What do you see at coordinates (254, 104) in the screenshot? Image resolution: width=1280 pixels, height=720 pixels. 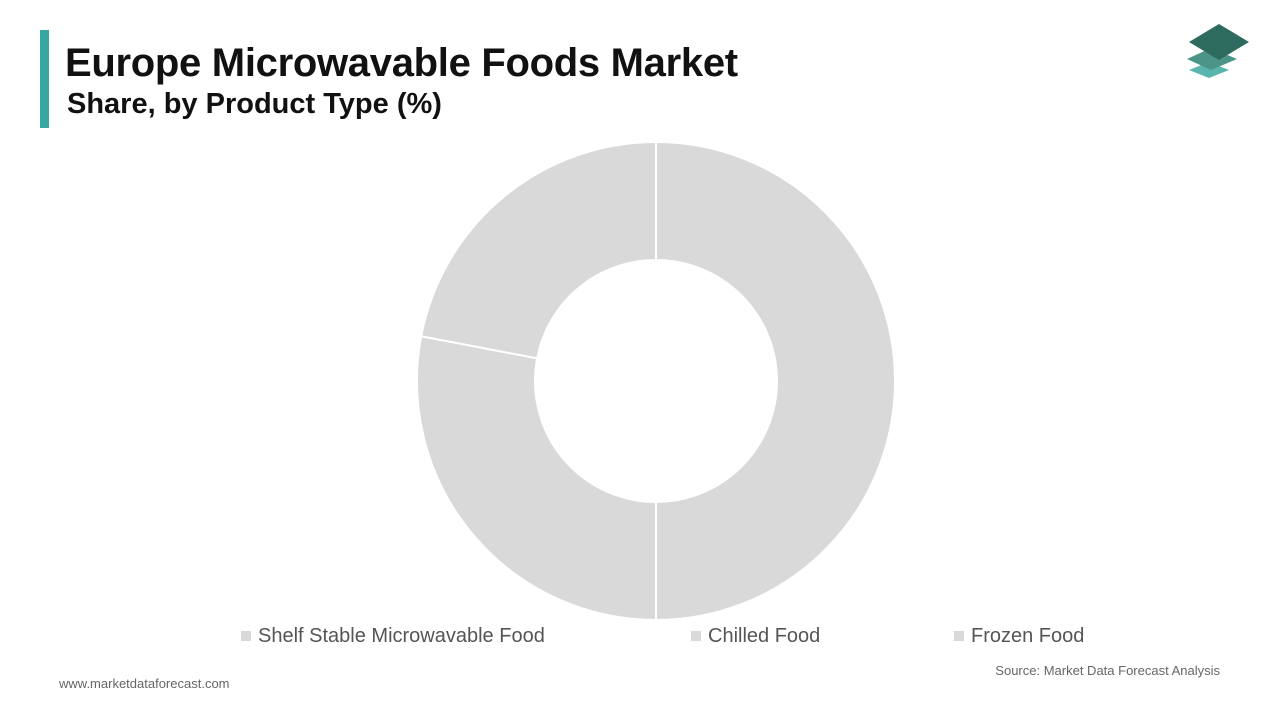 I see `chart-subtitle: Share, by Product Type (%)` at bounding box center [254, 104].